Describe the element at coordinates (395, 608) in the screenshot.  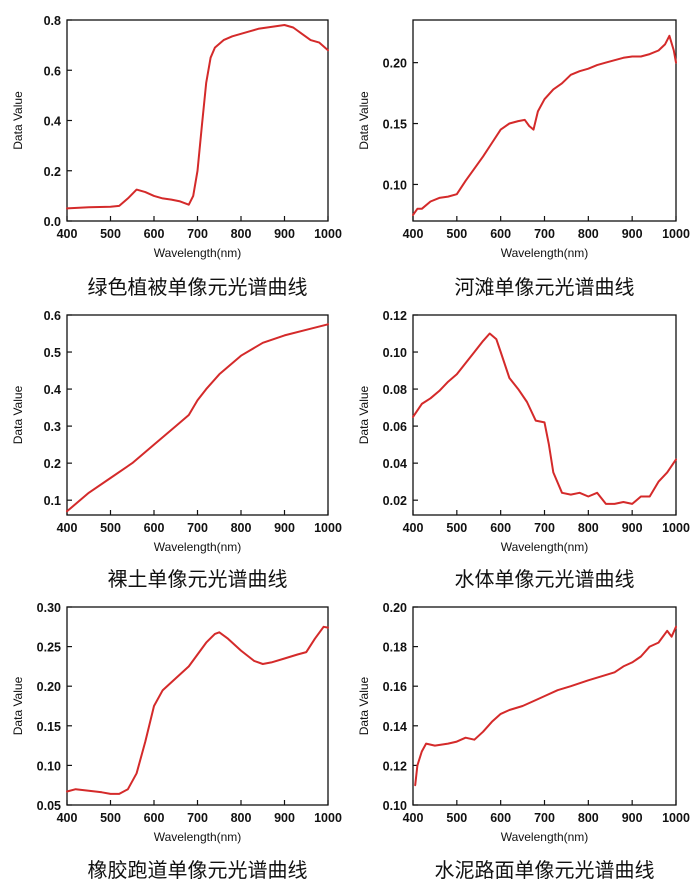
I see `chart-6-ytick-label: 0.20` at that location.